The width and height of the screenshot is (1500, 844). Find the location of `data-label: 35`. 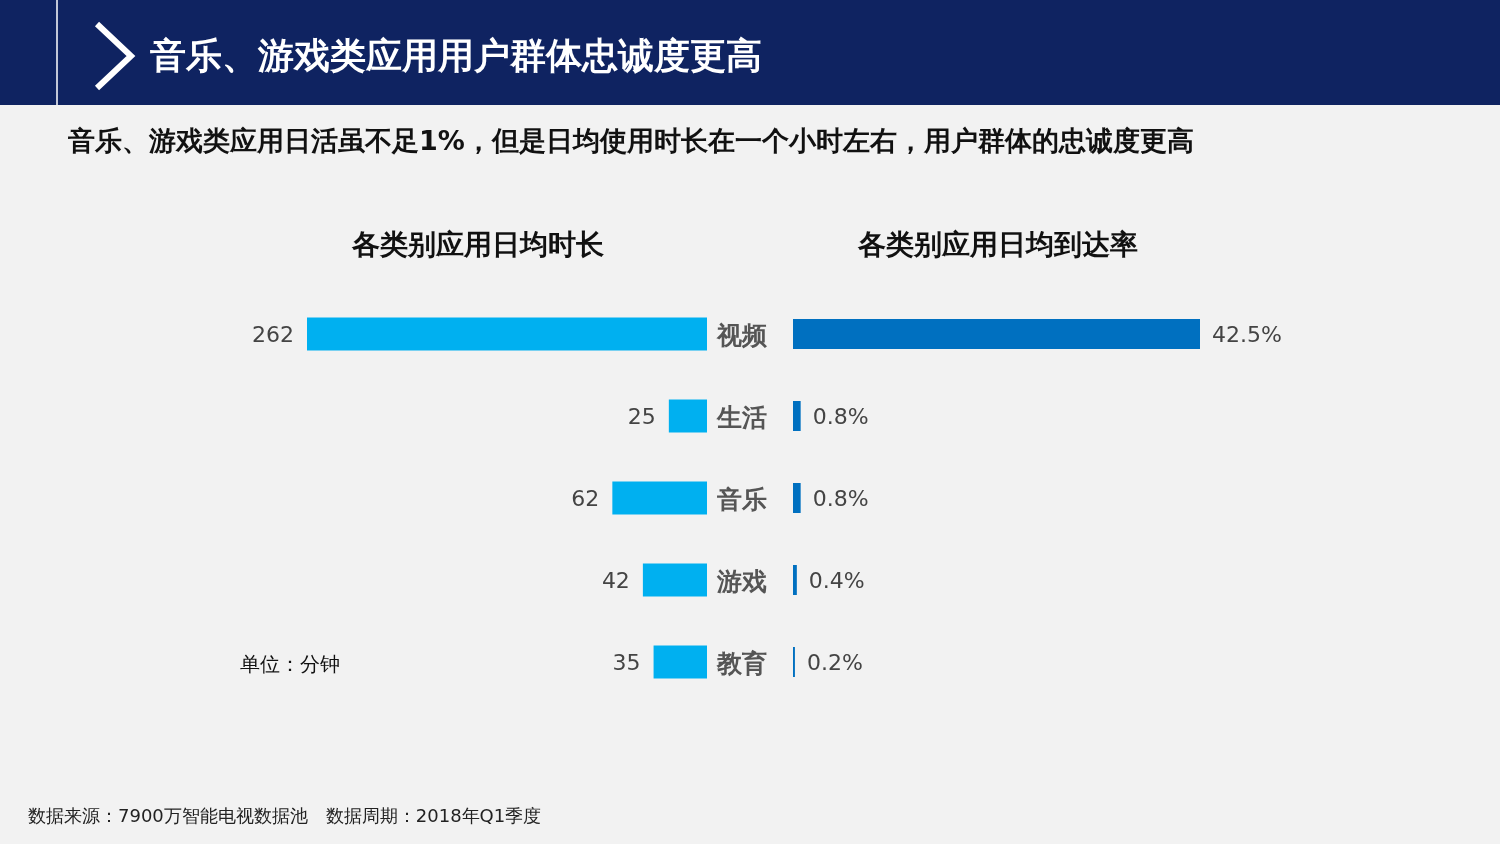

data-label: 35 is located at coordinates (626, 662).